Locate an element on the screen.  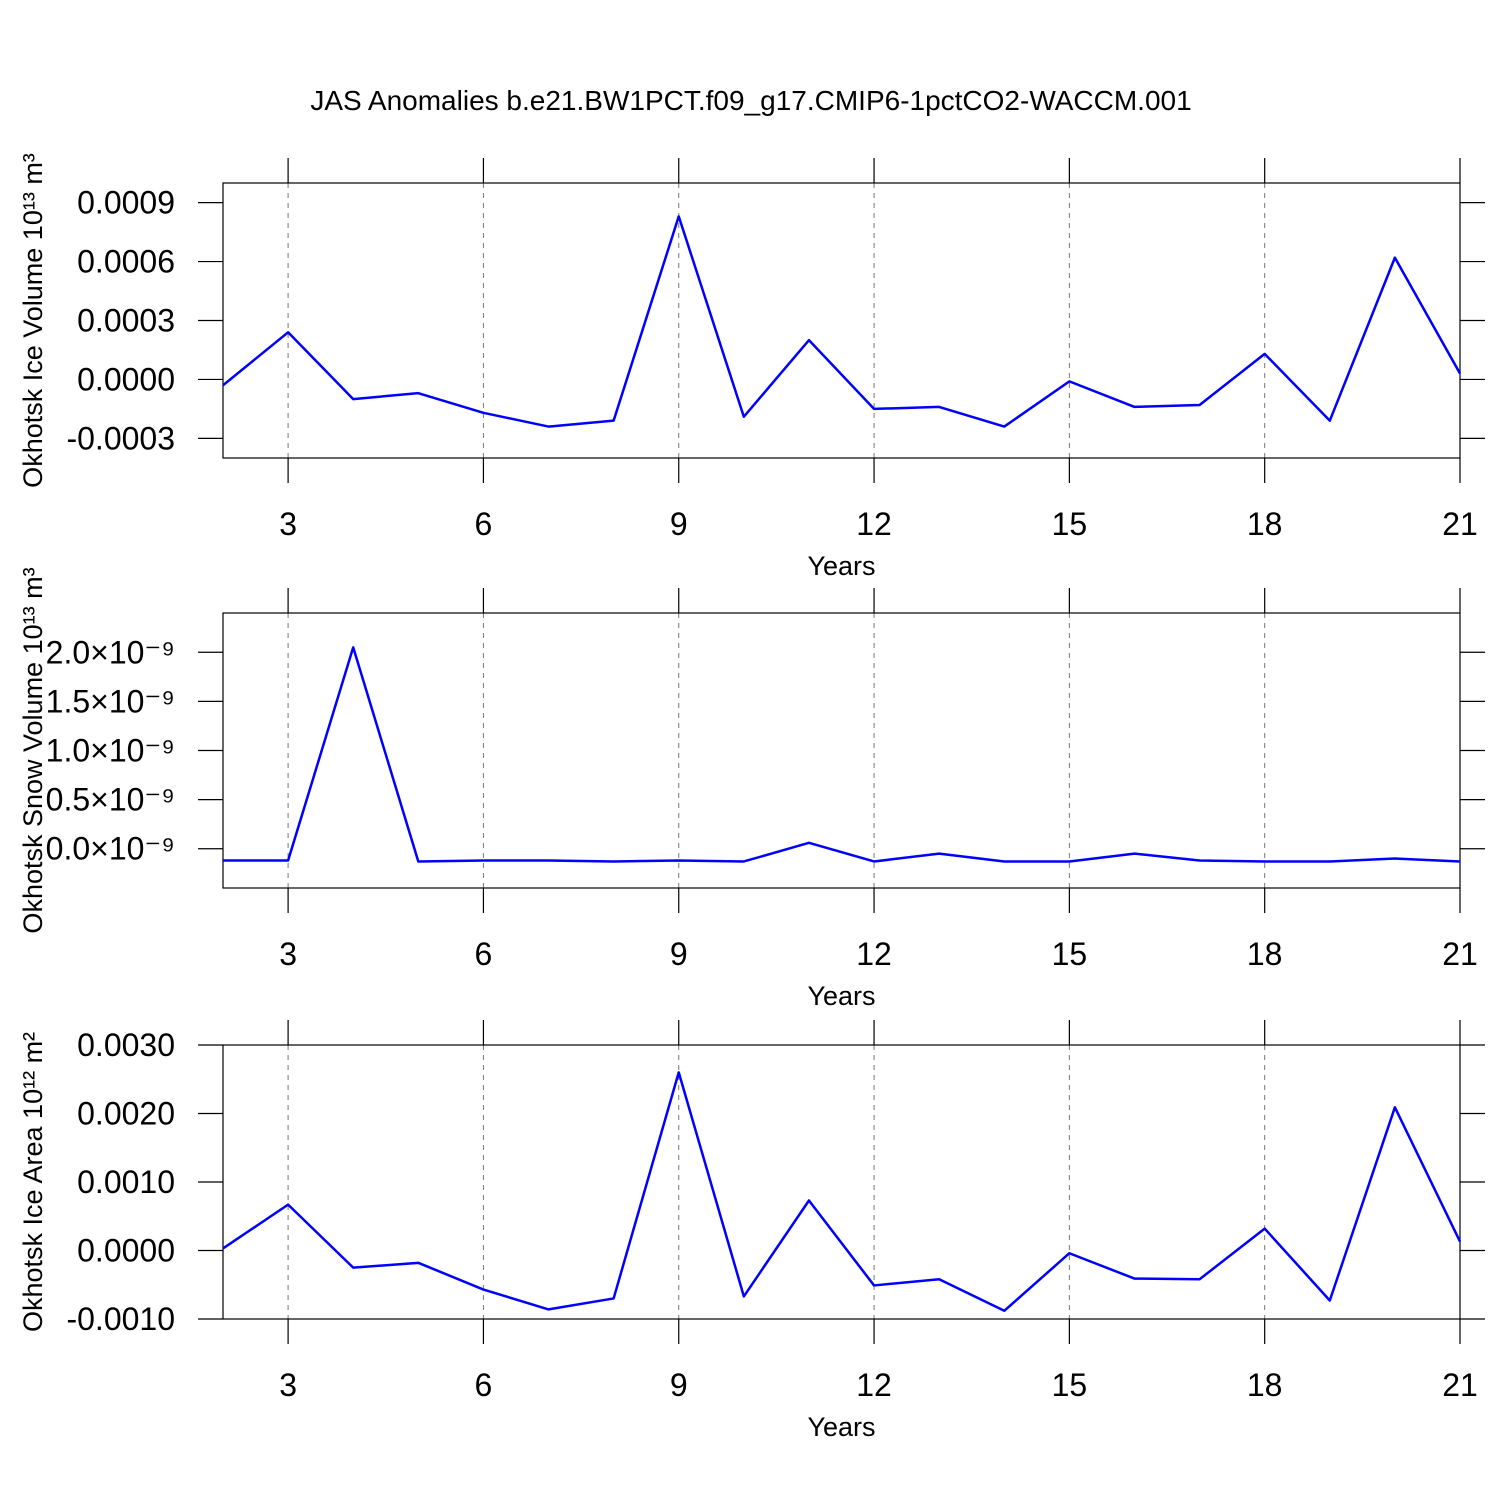
y-tick-label: -0.0010 is located at coordinates (120, 1319).